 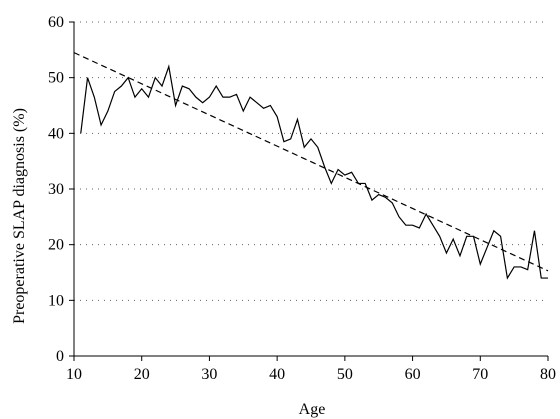 What do you see at coordinates (345, 374) in the screenshot?
I see `x-tick-label: 50` at bounding box center [345, 374].